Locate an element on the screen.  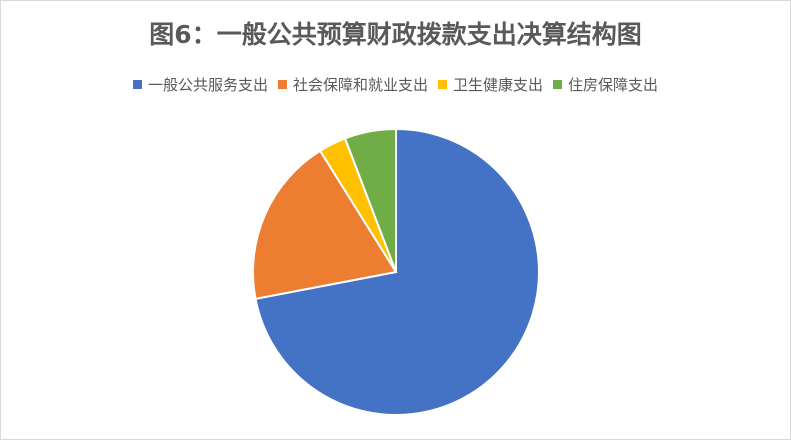
legend-label: 卫生健康支出 is located at coordinates (498, 85).